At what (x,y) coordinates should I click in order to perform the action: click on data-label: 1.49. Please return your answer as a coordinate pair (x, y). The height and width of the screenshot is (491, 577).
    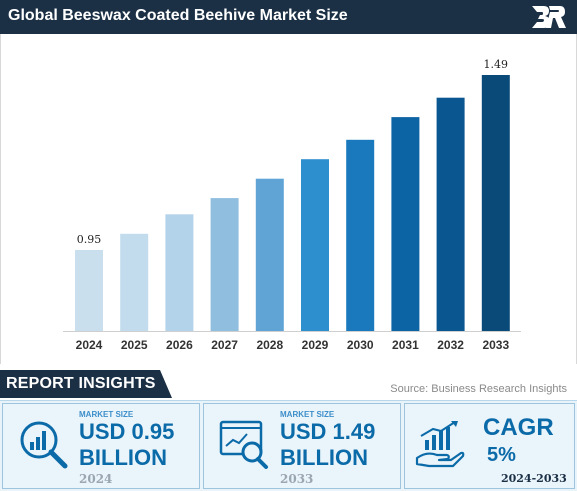
    Looking at the image, I should click on (496, 64).